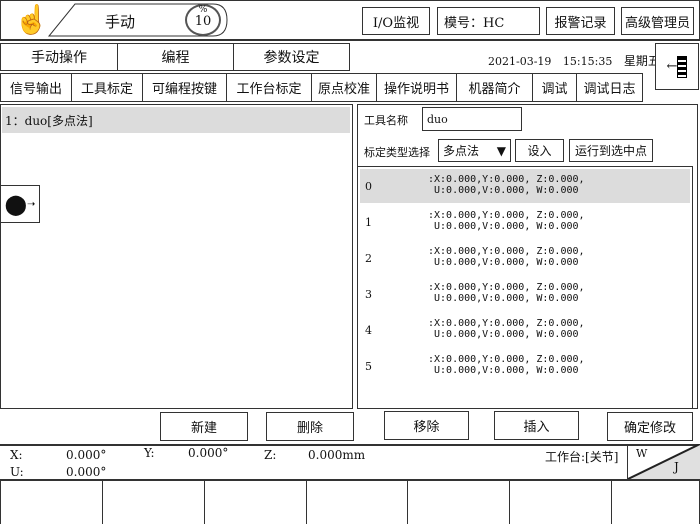 This screenshot has width=700, height=524. I want to click on u-value: 0.000°, so click(86, 472).